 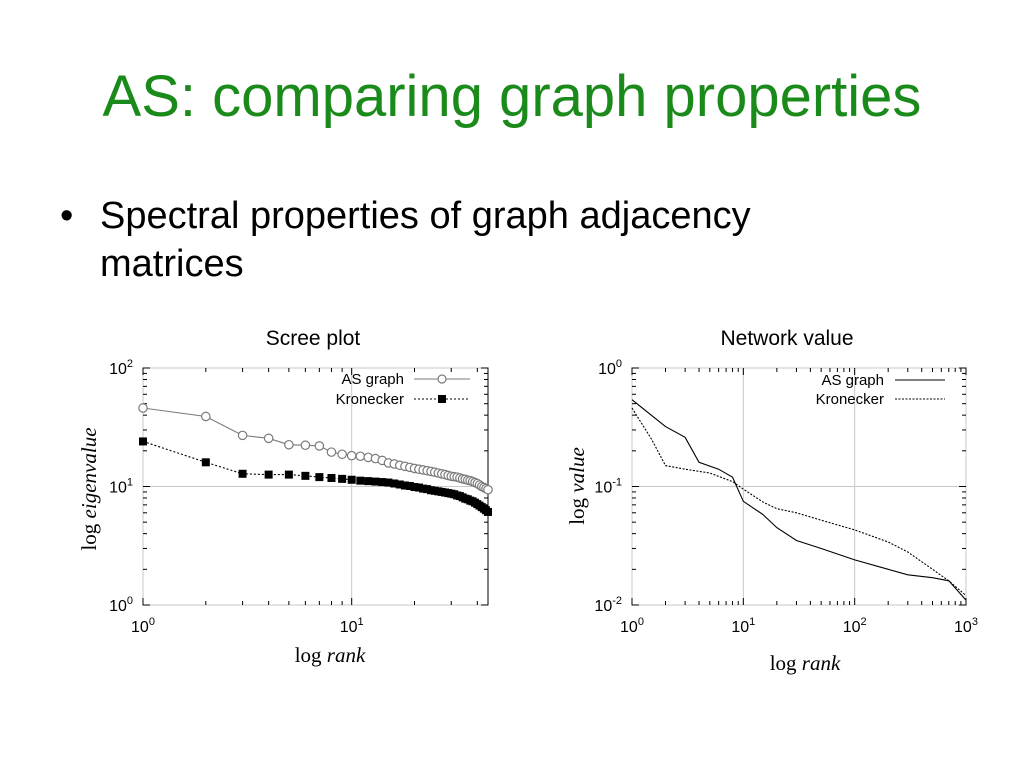 What do you see at coordinates (313, 338) in the screenshot?
I see `scree-plot-title: Scree plot` at bounding box center [313, 338].